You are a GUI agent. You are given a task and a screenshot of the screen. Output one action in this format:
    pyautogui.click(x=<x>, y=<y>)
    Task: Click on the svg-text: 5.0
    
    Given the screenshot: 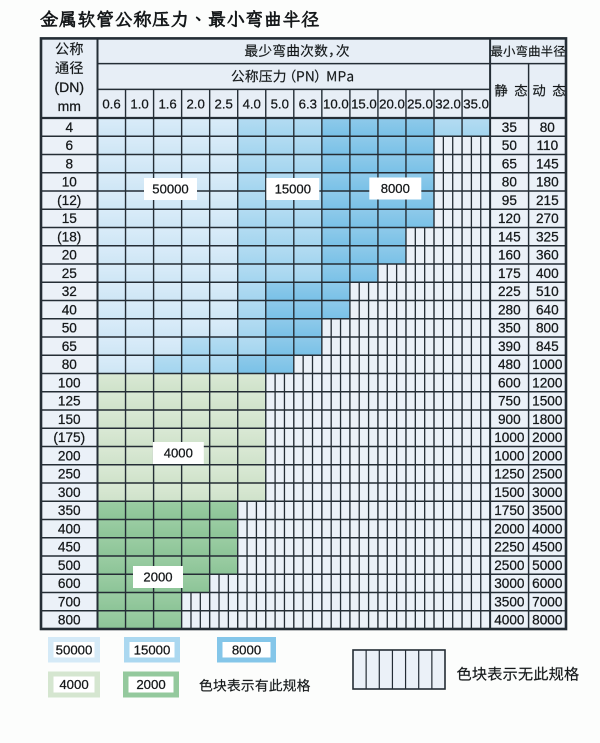 What is the action you would take?
    pyautogui.click(x=280, y=103)
    